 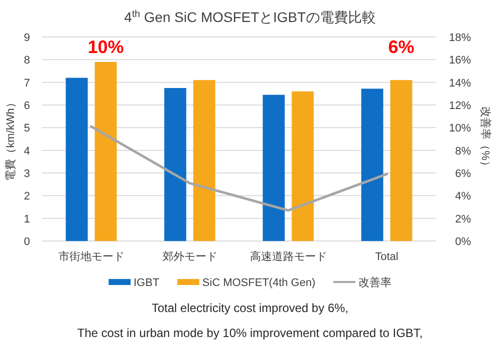 I want to click on line-series, so click(x=239, y=168).